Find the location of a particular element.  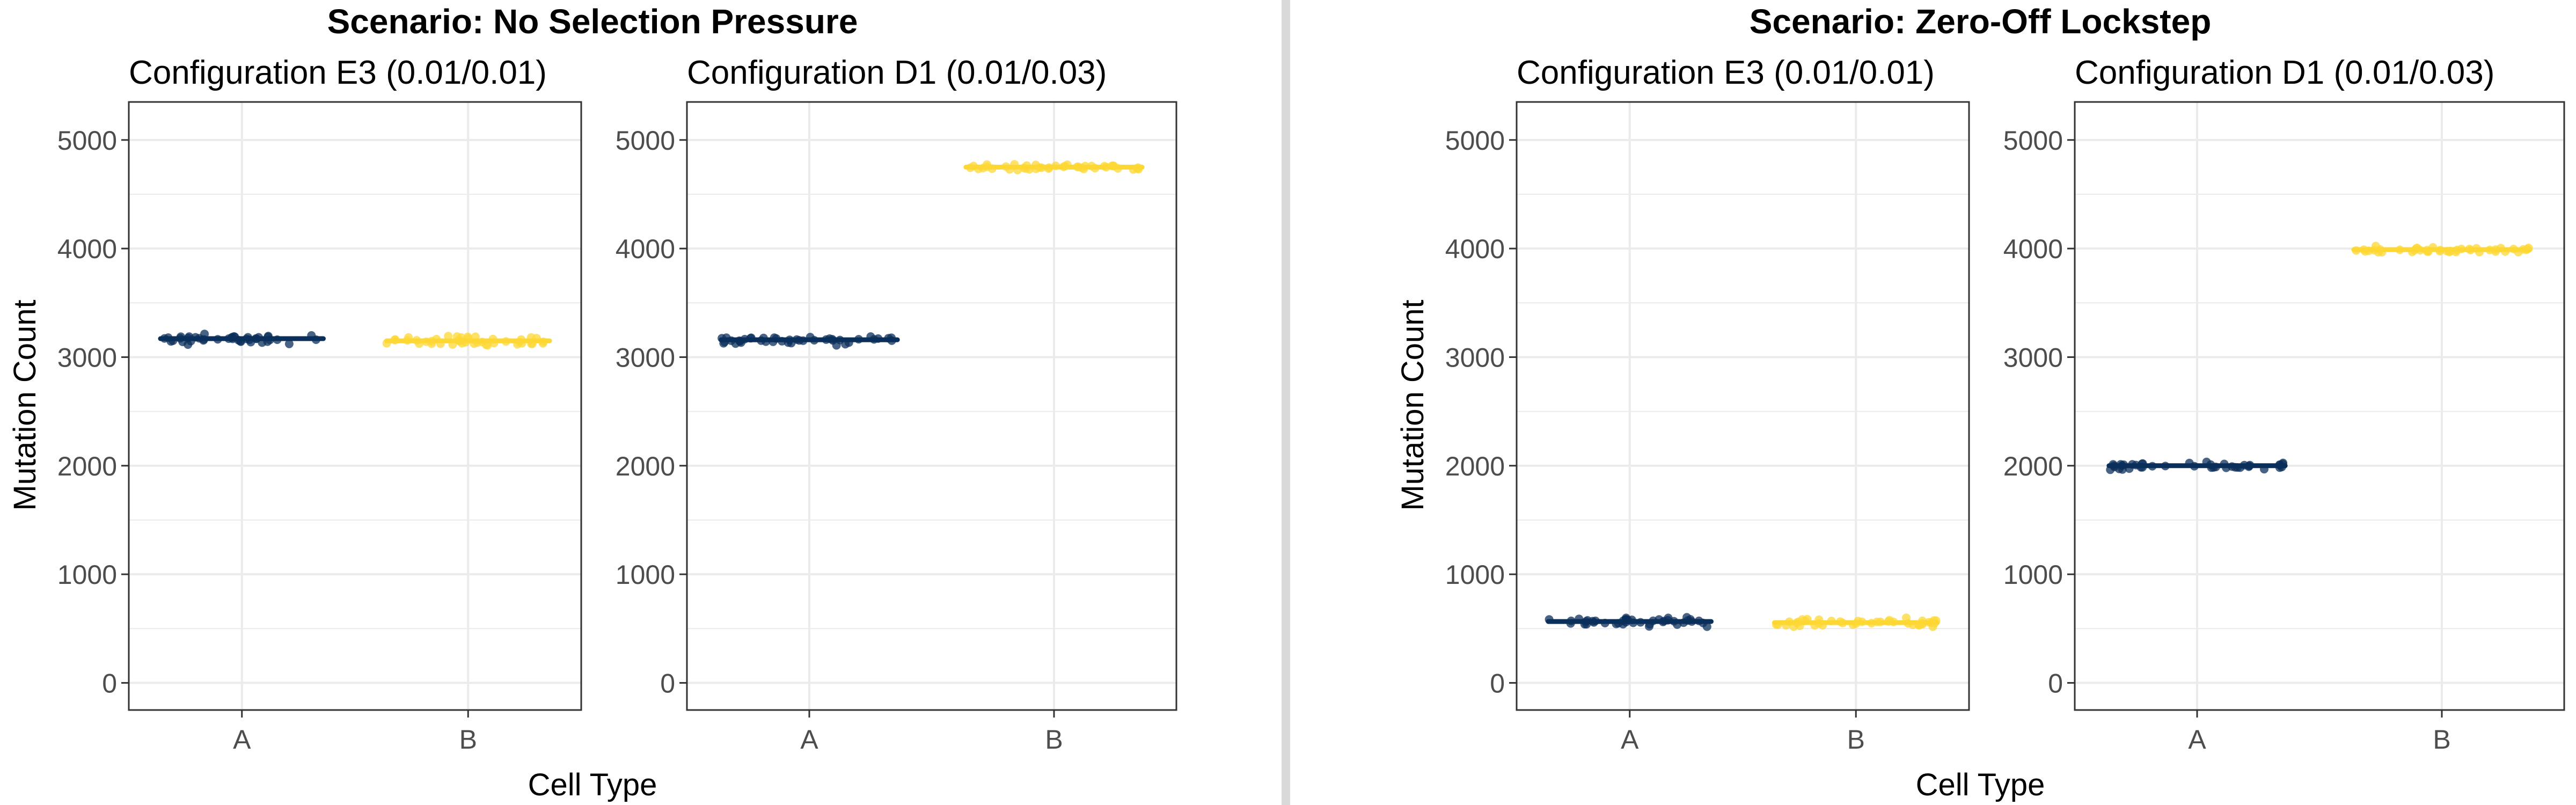

x-axis-title-right: Cell Type is located at coordinates (1980, 784).